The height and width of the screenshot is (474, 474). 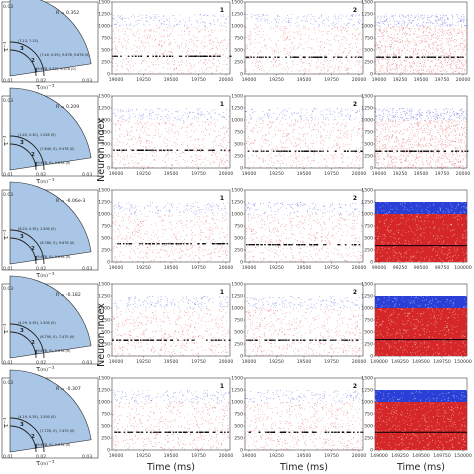 I want to click on y-tick-label: 250, so click(x=368, y=63).